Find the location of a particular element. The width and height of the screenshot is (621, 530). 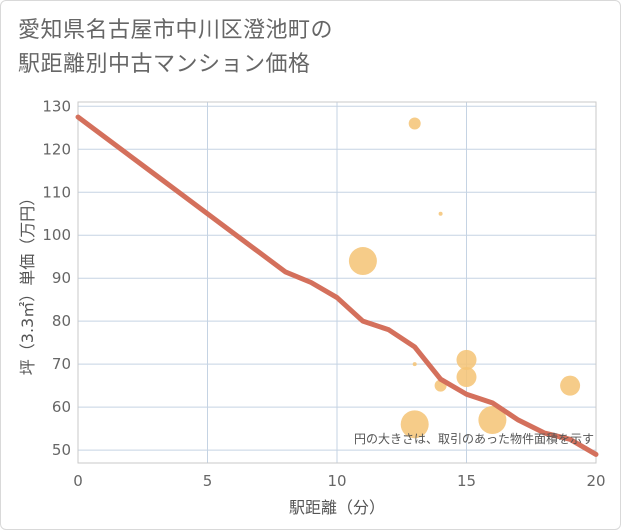

y-tick-label: 100 is located at coordinates (56, 235).